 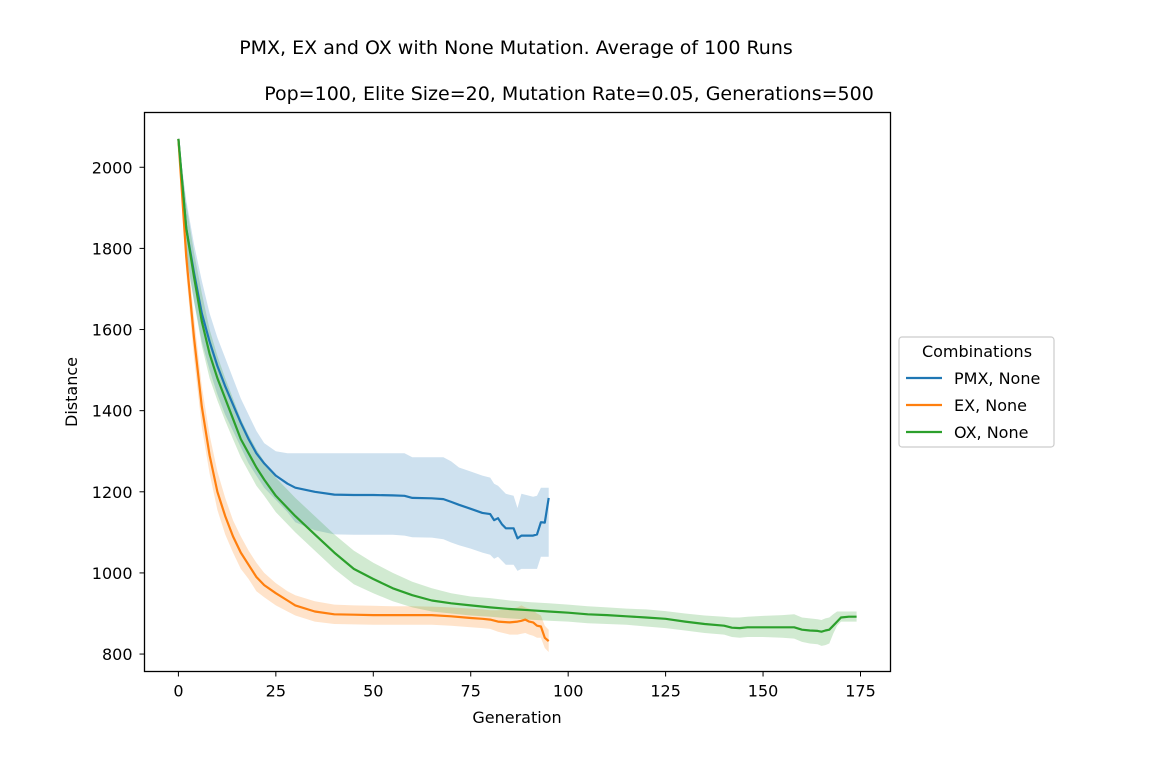 What do you see at coordinates (117, 654) in the screenshot?
I see `y-tick-label: 800` at bounding box center [117, 654].